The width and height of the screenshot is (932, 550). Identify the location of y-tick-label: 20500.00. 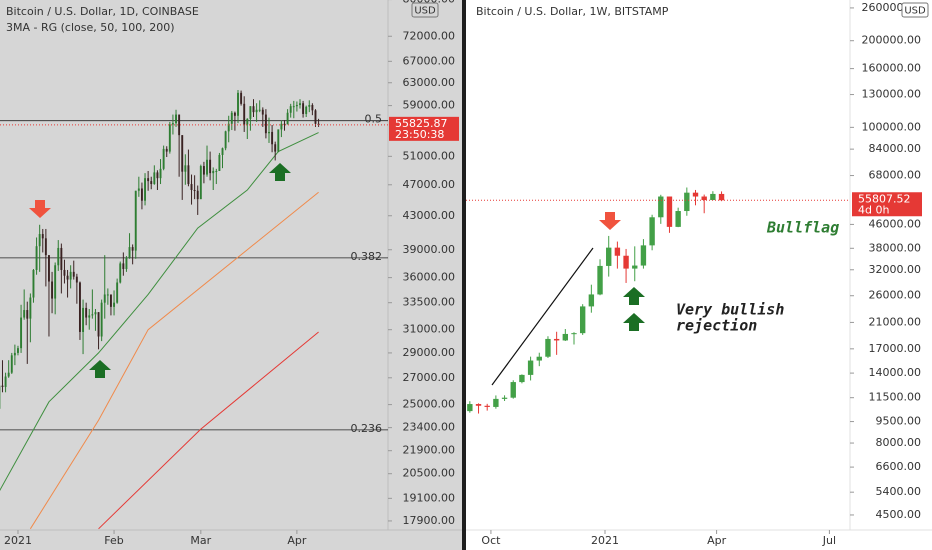
(429, 473).